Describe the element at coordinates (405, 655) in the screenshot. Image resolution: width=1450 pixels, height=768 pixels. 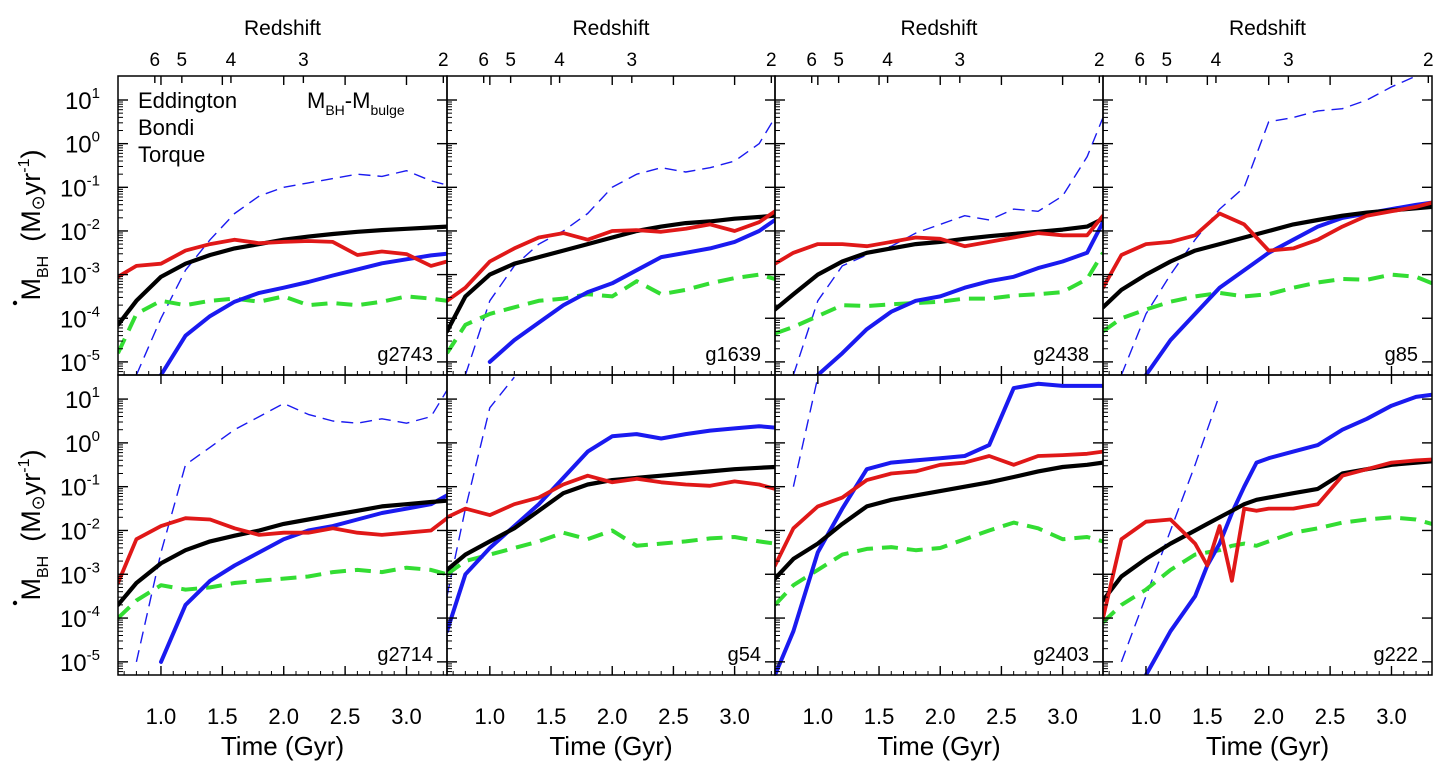
I see `panel-label: g2714` at that location.